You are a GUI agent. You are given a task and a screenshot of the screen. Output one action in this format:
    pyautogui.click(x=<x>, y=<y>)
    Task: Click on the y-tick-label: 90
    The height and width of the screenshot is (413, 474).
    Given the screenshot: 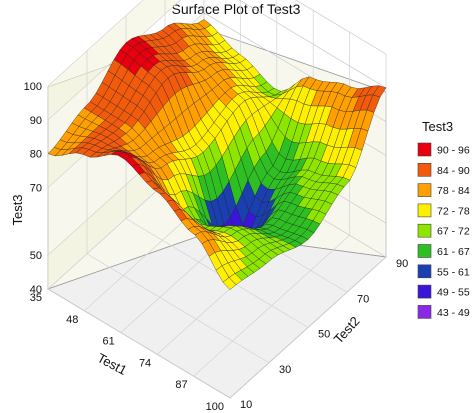 What is the action you would take?
    pyautogui.click(x=402, y=264)
    